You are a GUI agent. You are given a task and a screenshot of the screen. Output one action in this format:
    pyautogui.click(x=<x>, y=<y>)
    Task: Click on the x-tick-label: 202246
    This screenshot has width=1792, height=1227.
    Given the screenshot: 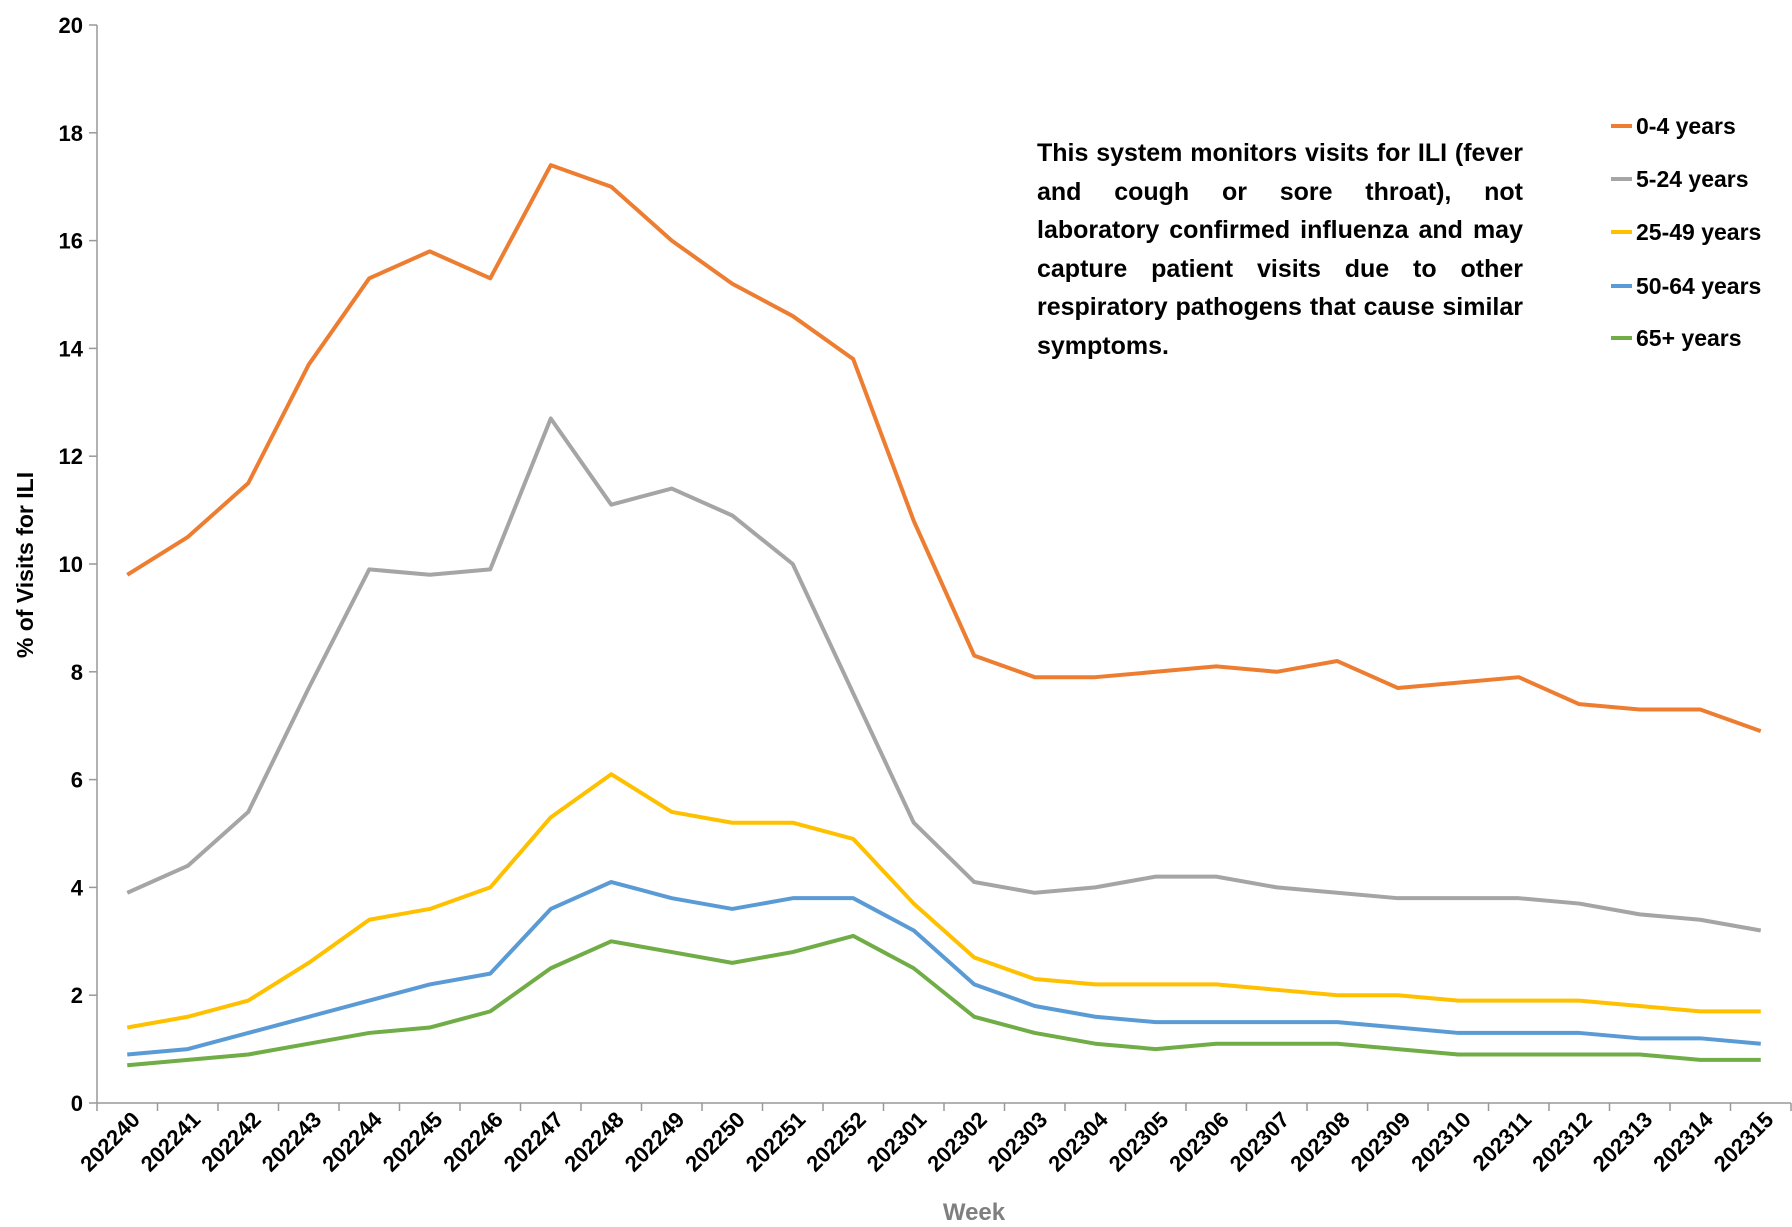 What is the action you would take?
    pyautogui.click(x=473, y=1142)
    